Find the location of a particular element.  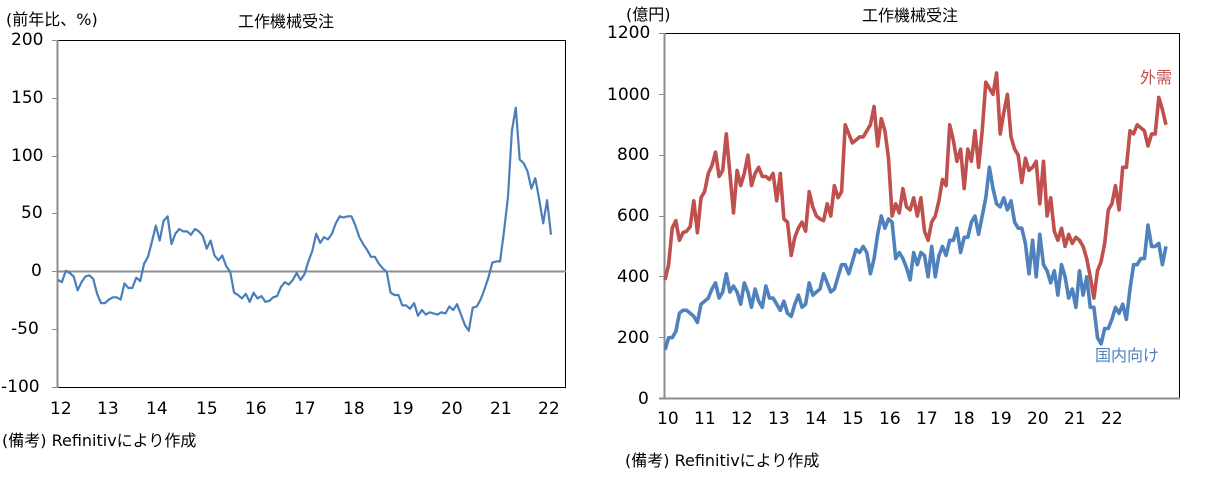

y-tick-label: 100 is located at coordinates (27, 156).